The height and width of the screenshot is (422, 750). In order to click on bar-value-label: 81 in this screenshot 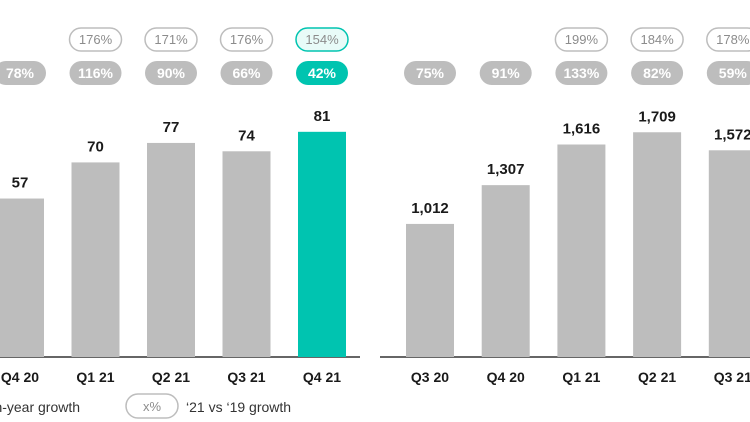, I will do `click(322, 116)`.